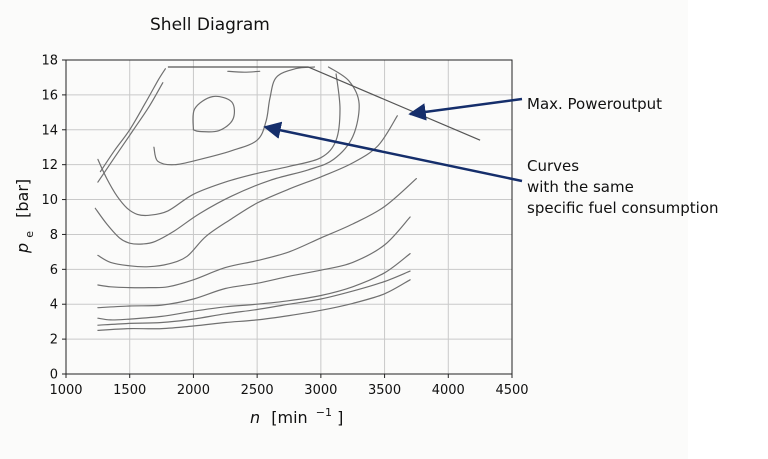 This screenshot has width=768, height=459. Describe the element at coordinates (393, 152) in the screenshot. I see `arrow-curves` at that location.